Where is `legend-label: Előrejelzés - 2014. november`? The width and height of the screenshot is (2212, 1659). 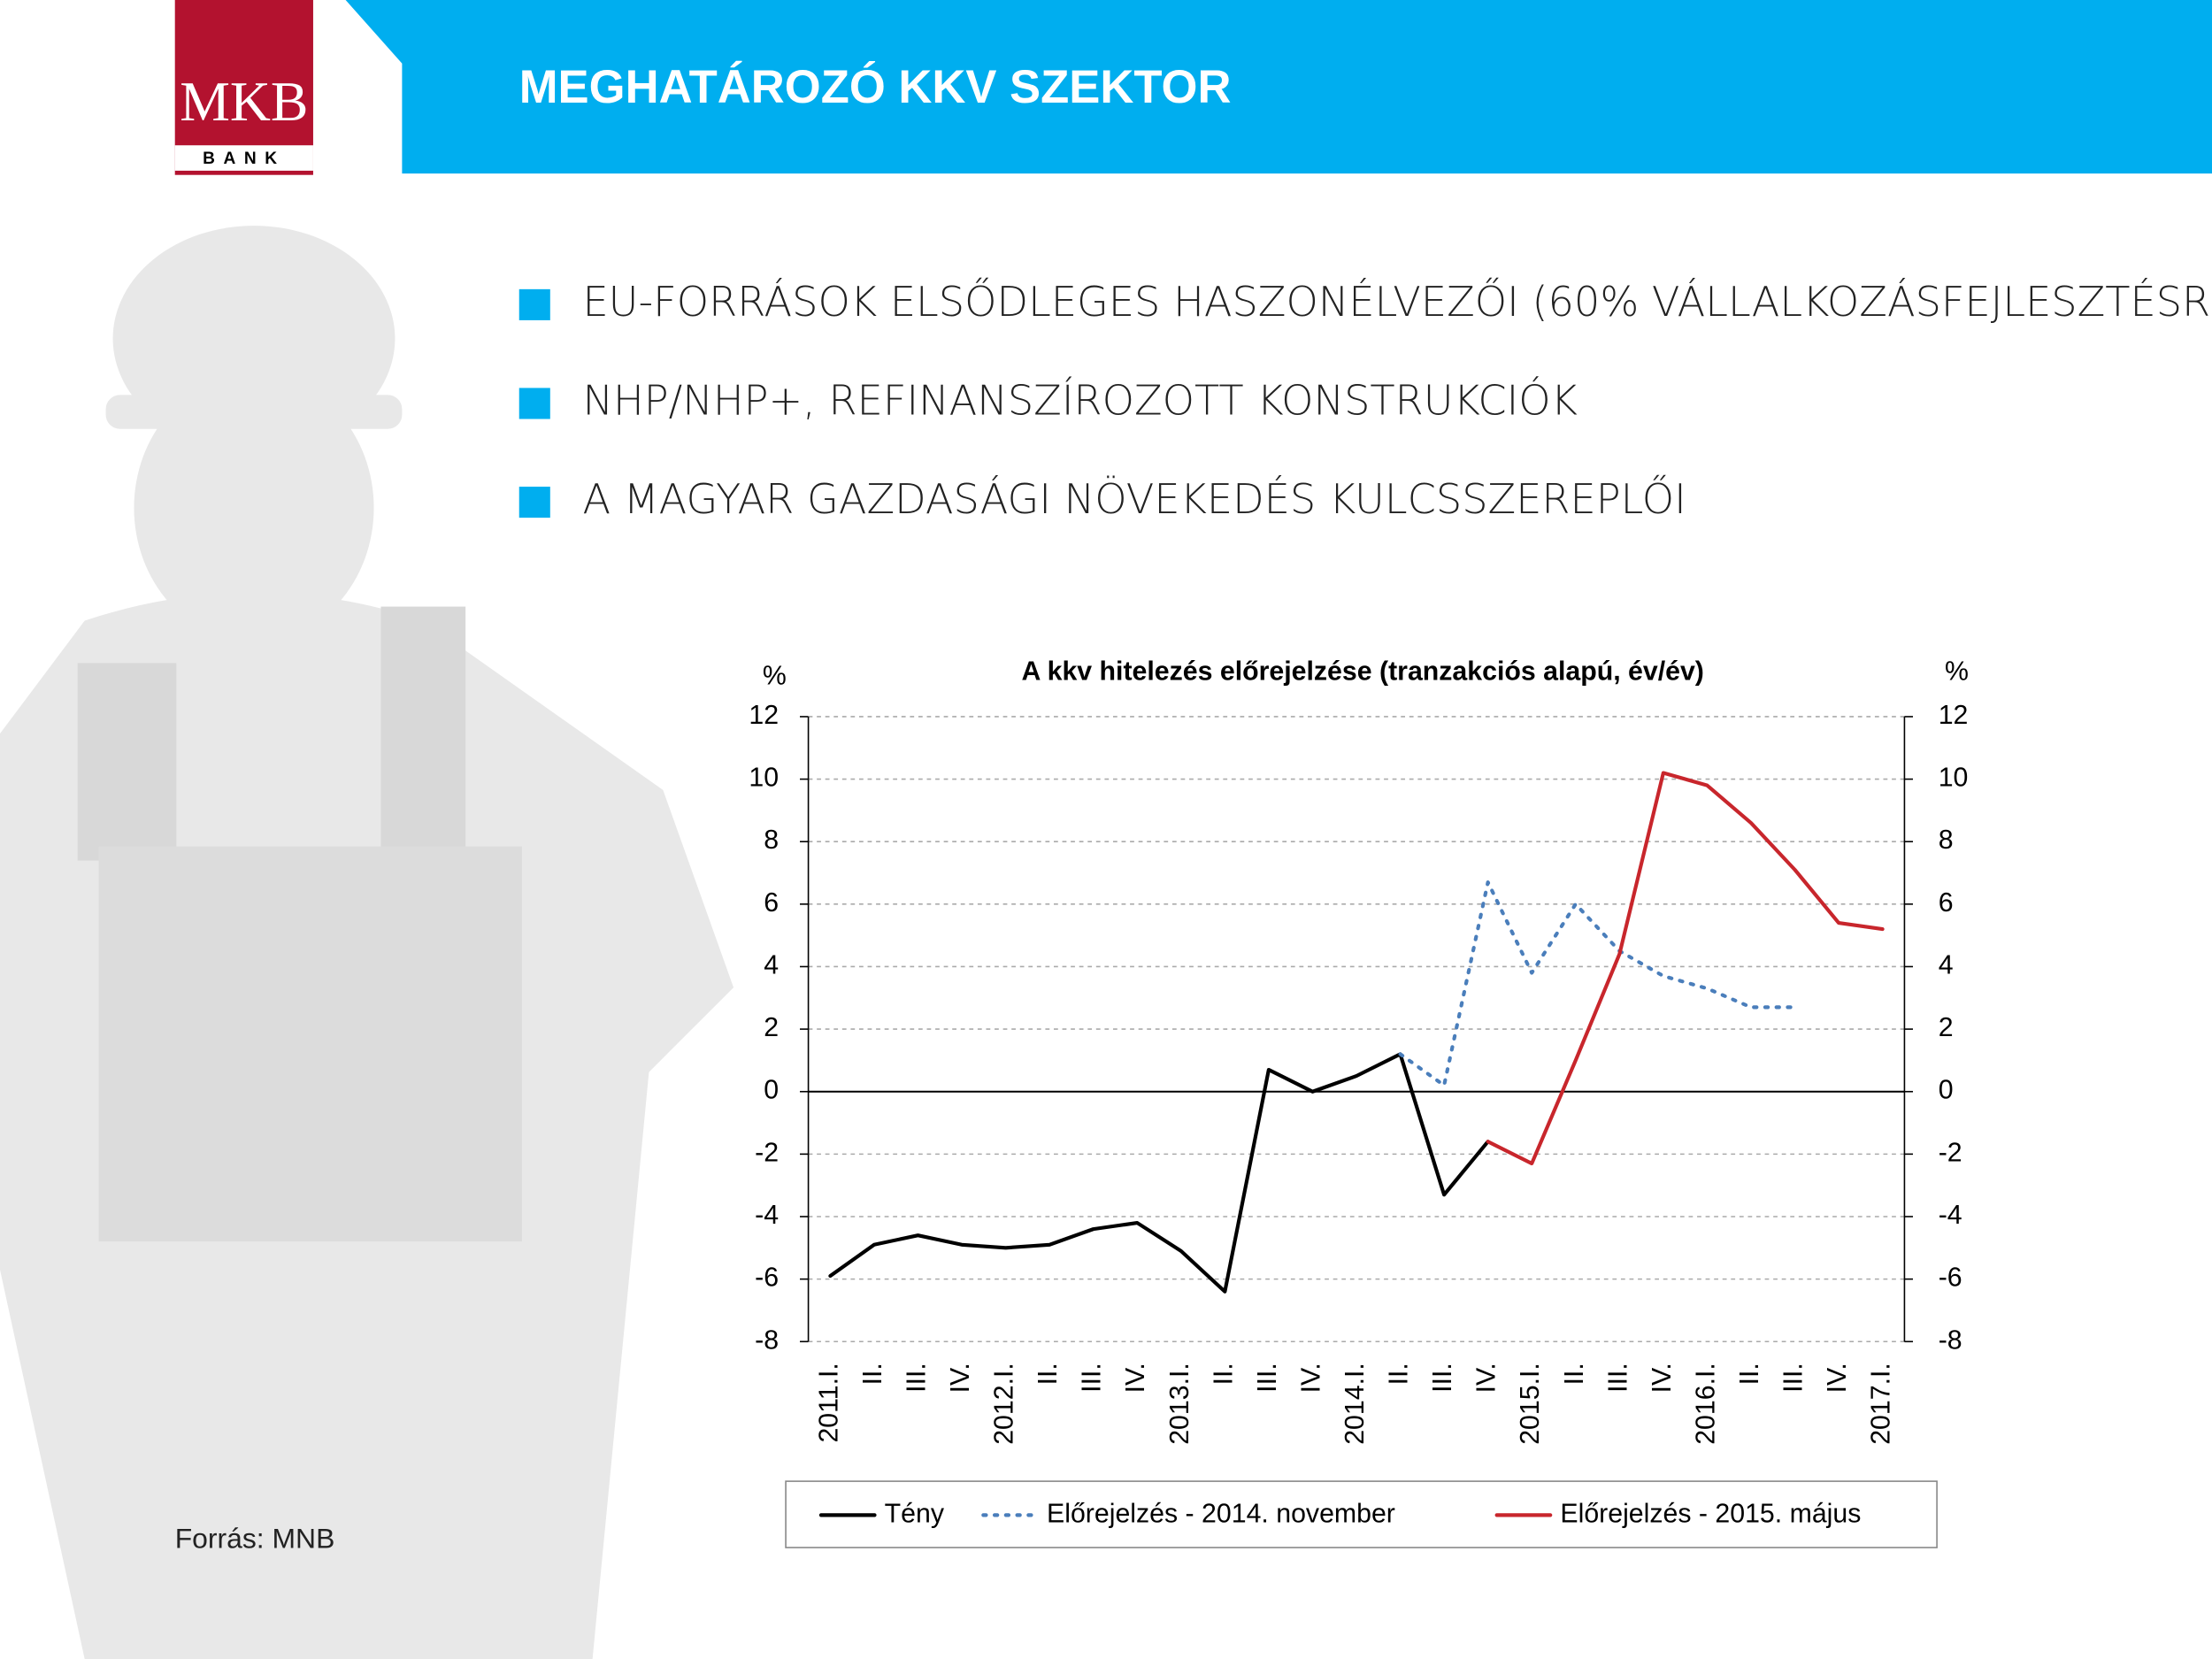
legend-label: Előrejelzés - 2014. november is located at coordinates (1221, 1514).